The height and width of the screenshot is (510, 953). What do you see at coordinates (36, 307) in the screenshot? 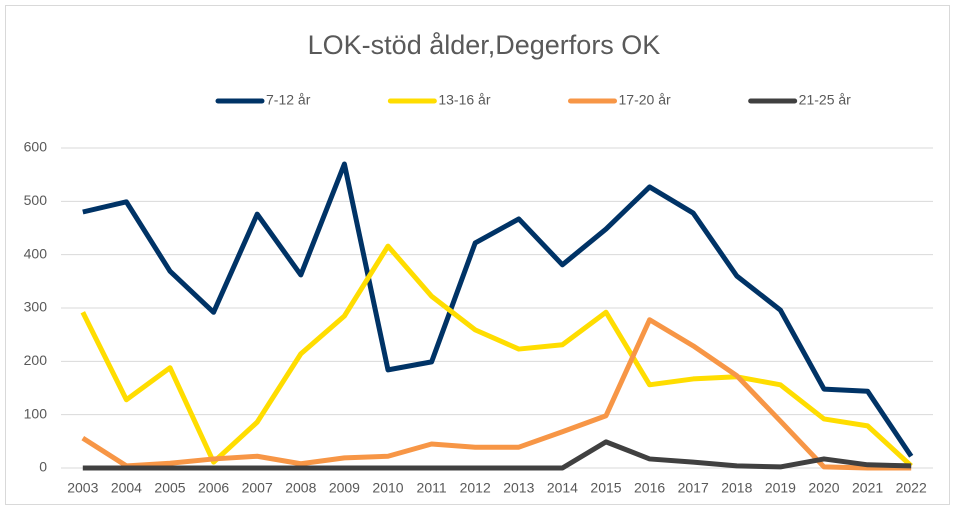
I see `y-tick-label: 300` at bounding box center [36, 307].